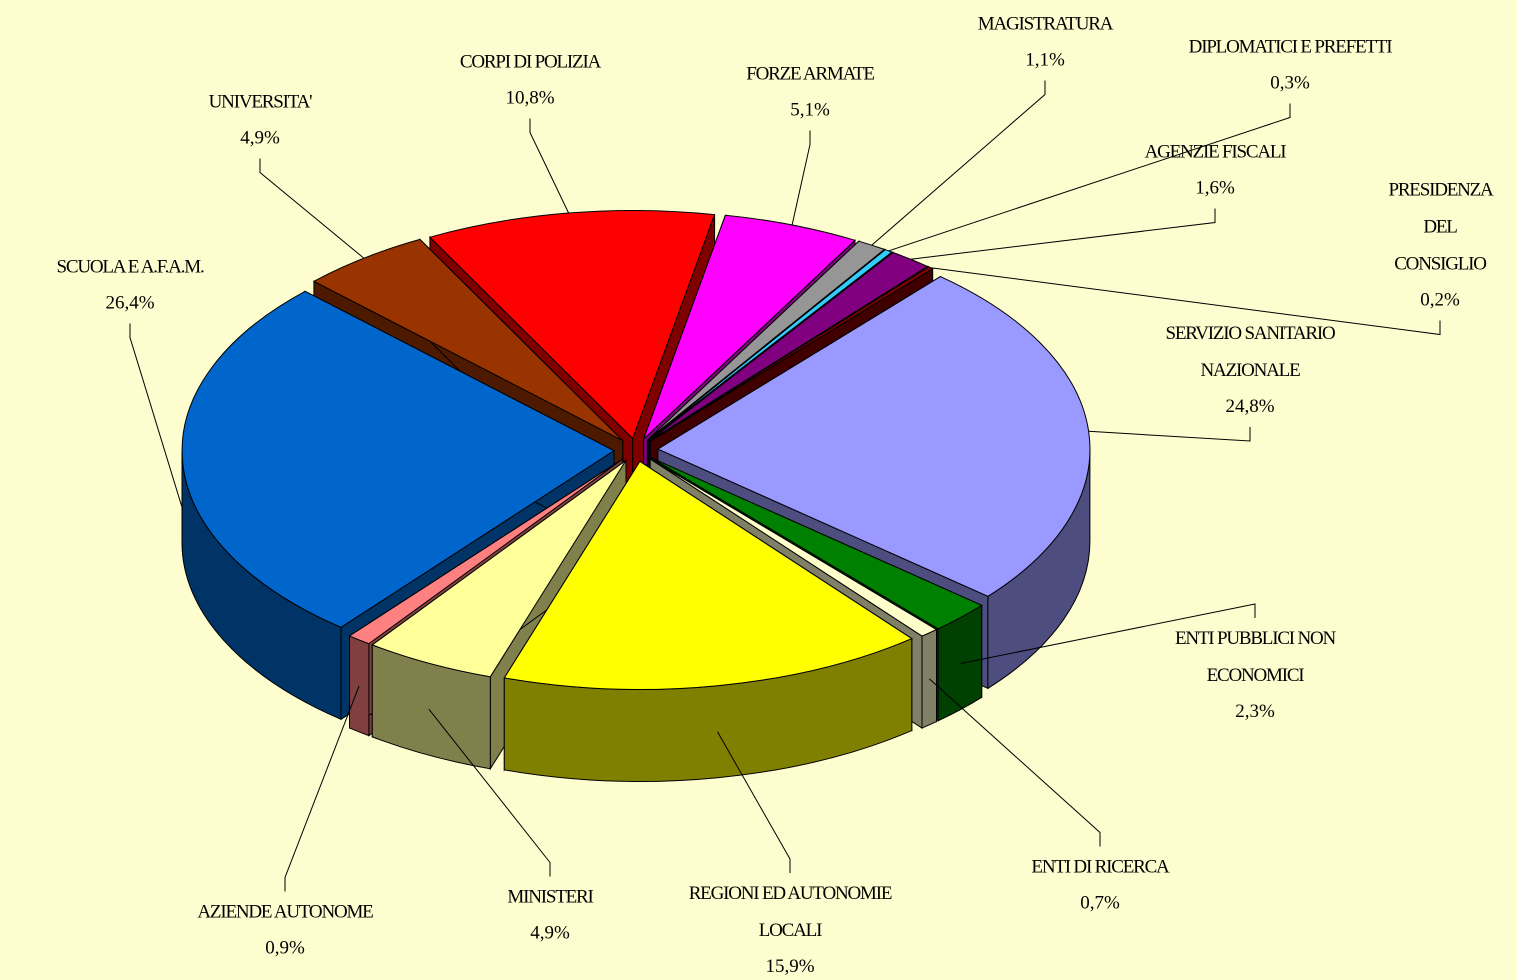 This screenshot has height=980, width=1517. What do you see at coordinates (285, 948) in the screenshot?
I see `value-label: 0,9%` at bounding box center [285, 948].